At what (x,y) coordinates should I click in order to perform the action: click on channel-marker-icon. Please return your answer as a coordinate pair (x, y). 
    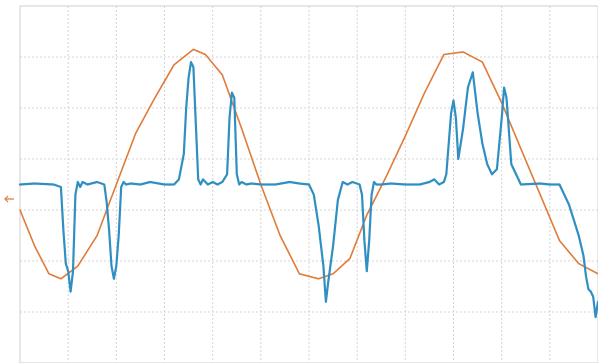
    Looking at the image, I should click on (9, 199).